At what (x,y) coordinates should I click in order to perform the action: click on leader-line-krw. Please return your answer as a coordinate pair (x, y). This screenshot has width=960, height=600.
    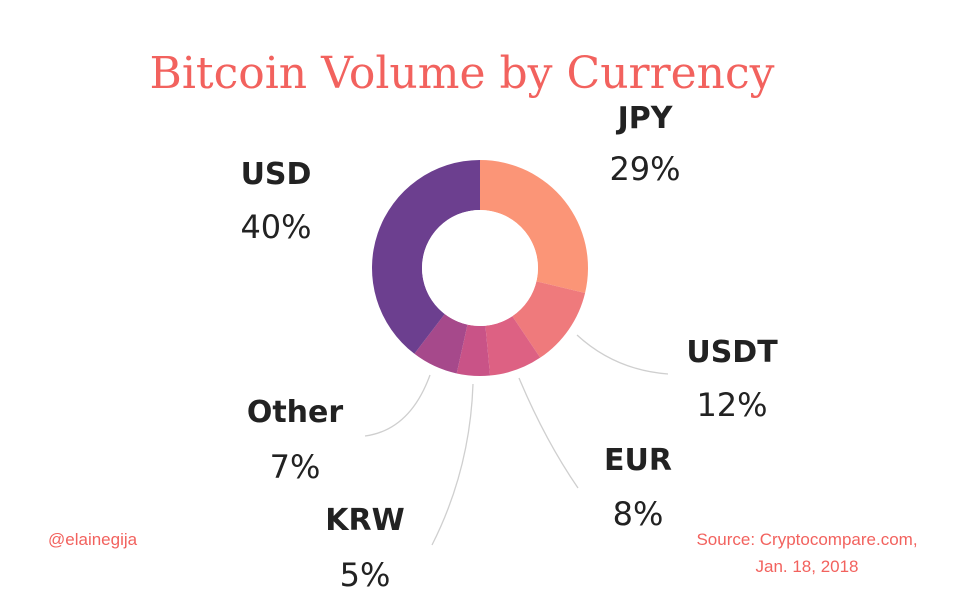
    Looking at the image, I should click on (452, 464).